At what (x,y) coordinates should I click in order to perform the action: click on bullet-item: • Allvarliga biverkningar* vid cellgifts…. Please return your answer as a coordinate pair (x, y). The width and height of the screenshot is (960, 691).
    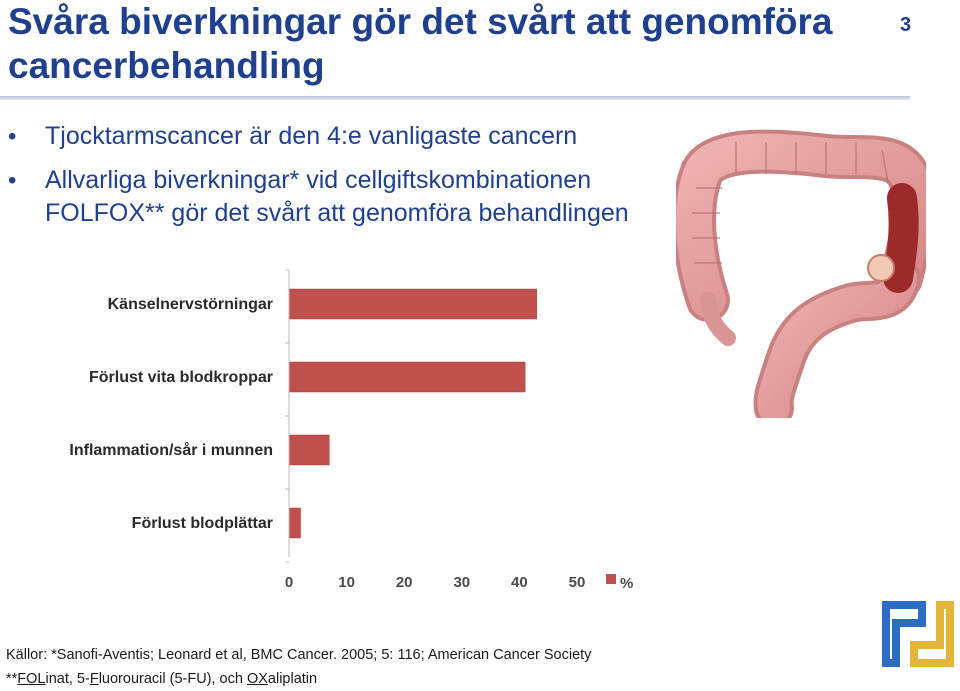
    Looking at the image, I should click on (353, 197).